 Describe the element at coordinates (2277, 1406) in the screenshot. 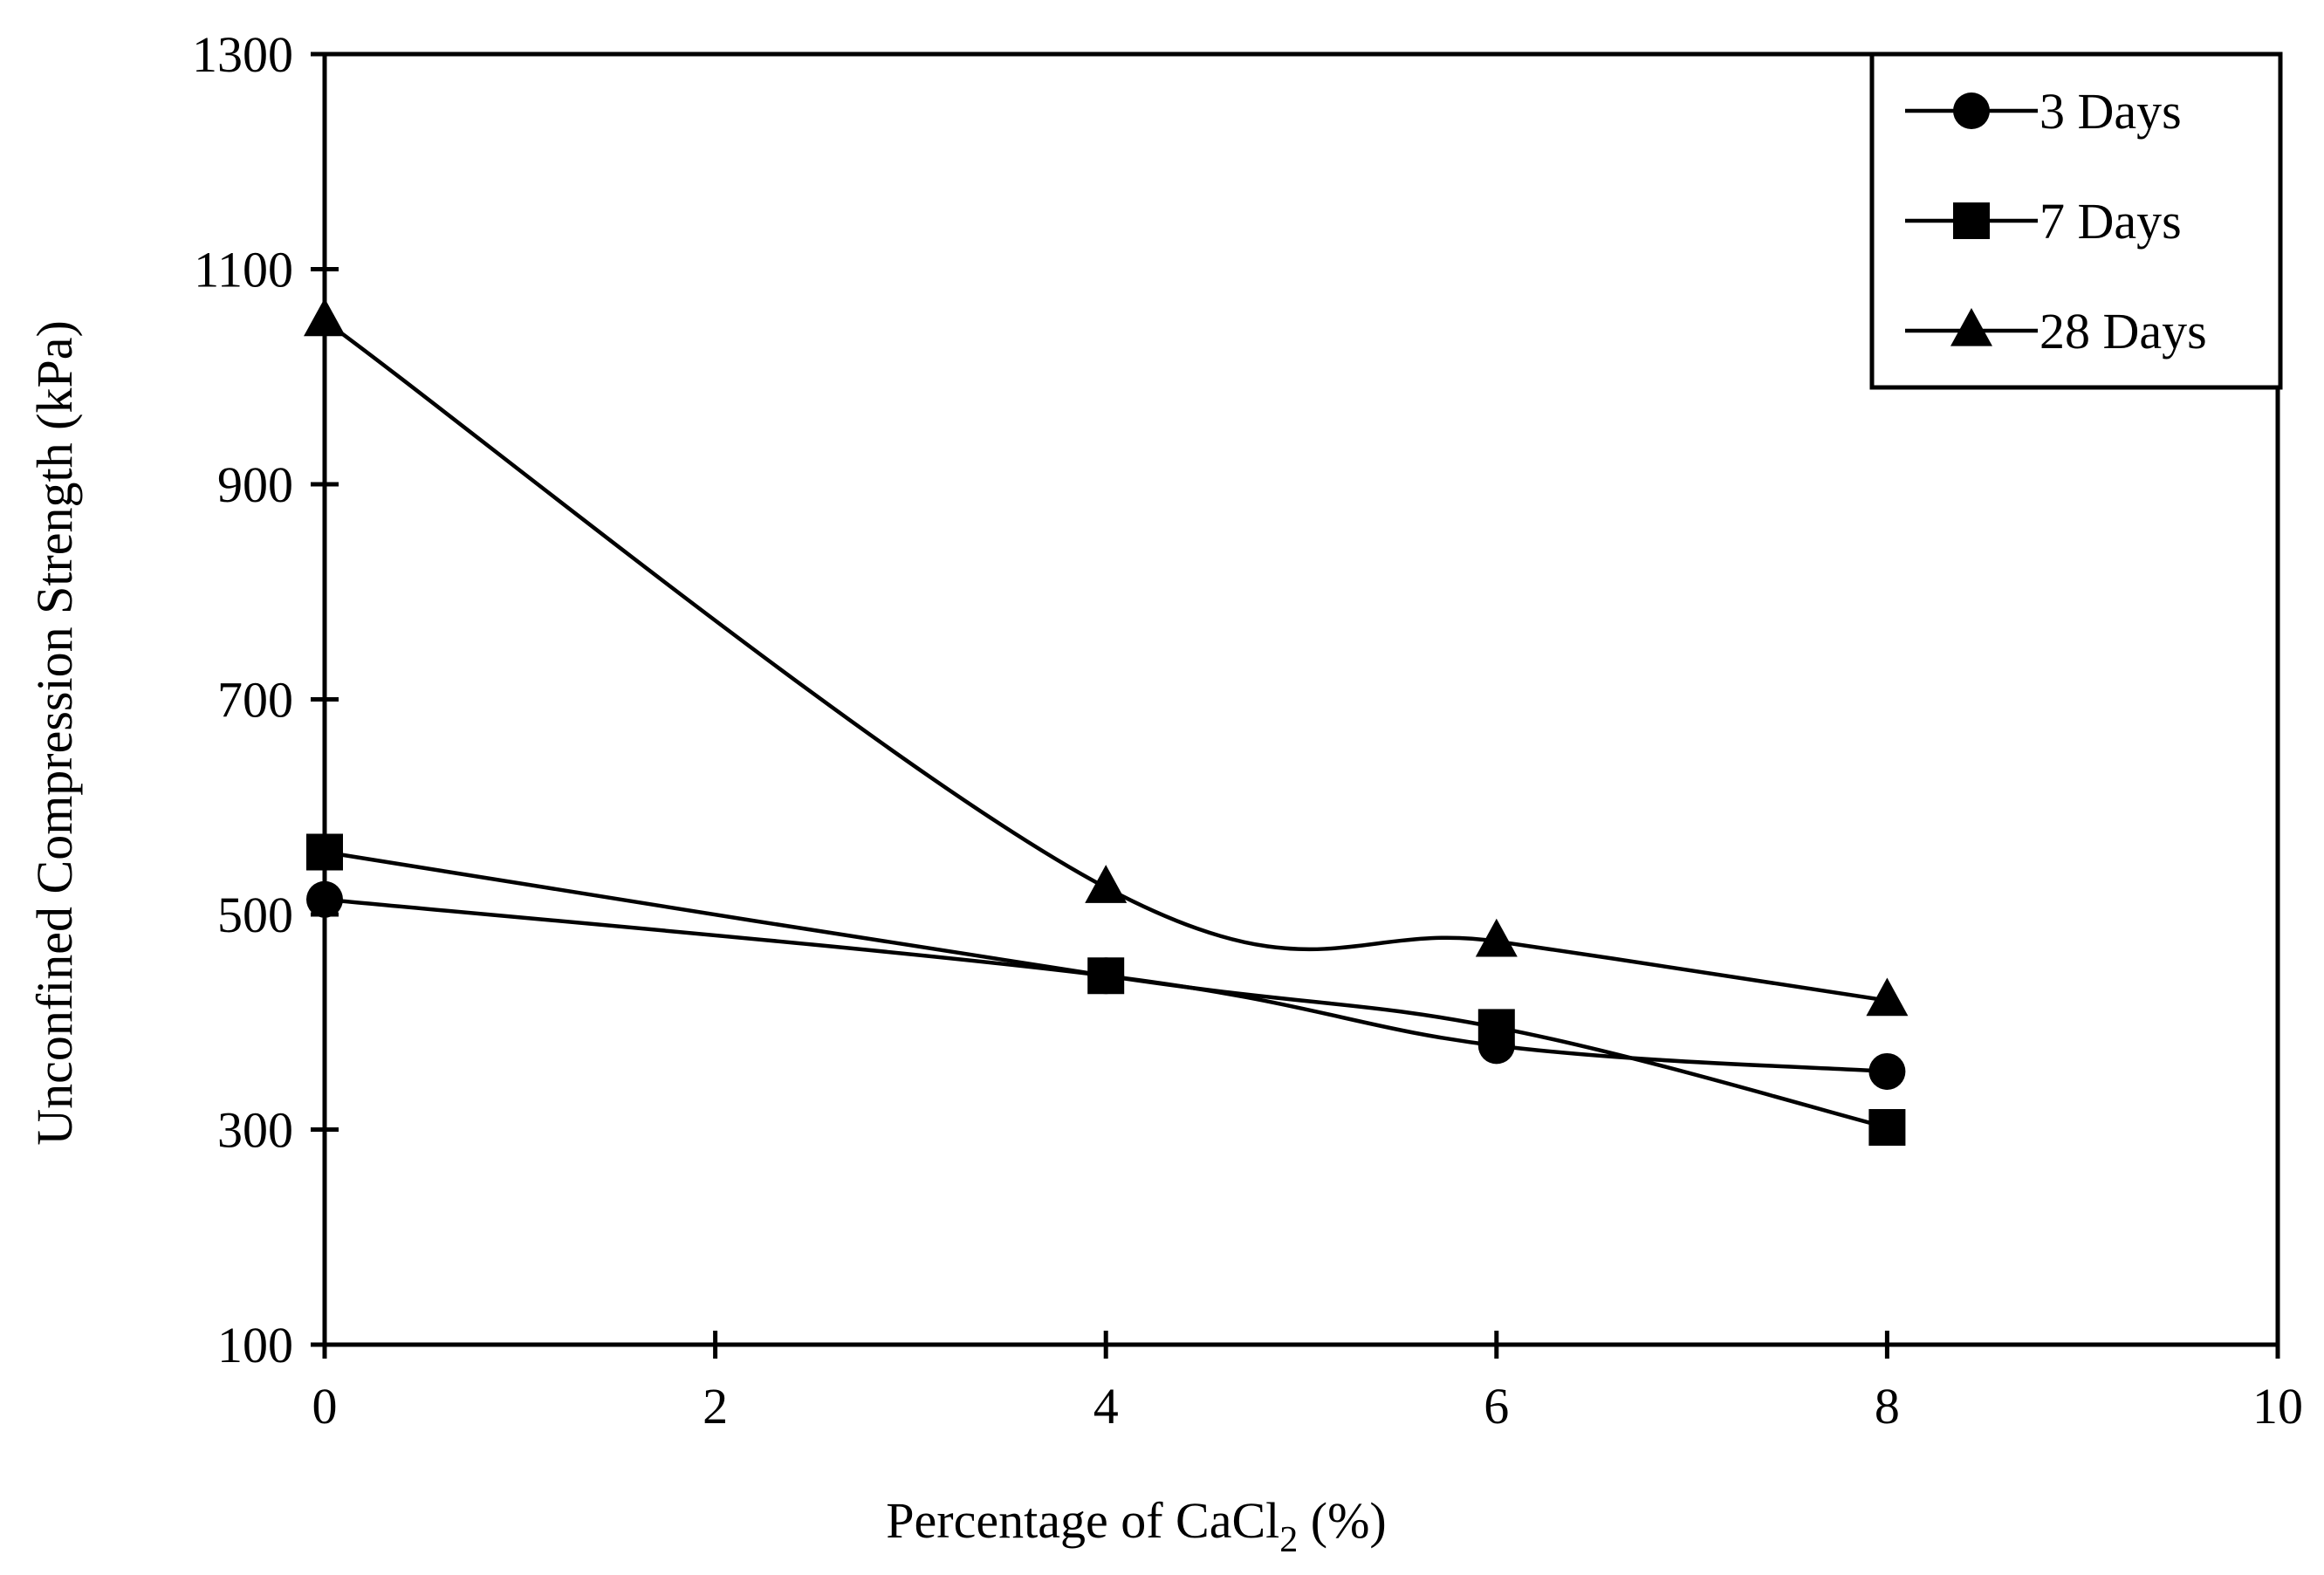

I see `x-tick-label: 10` at that location.